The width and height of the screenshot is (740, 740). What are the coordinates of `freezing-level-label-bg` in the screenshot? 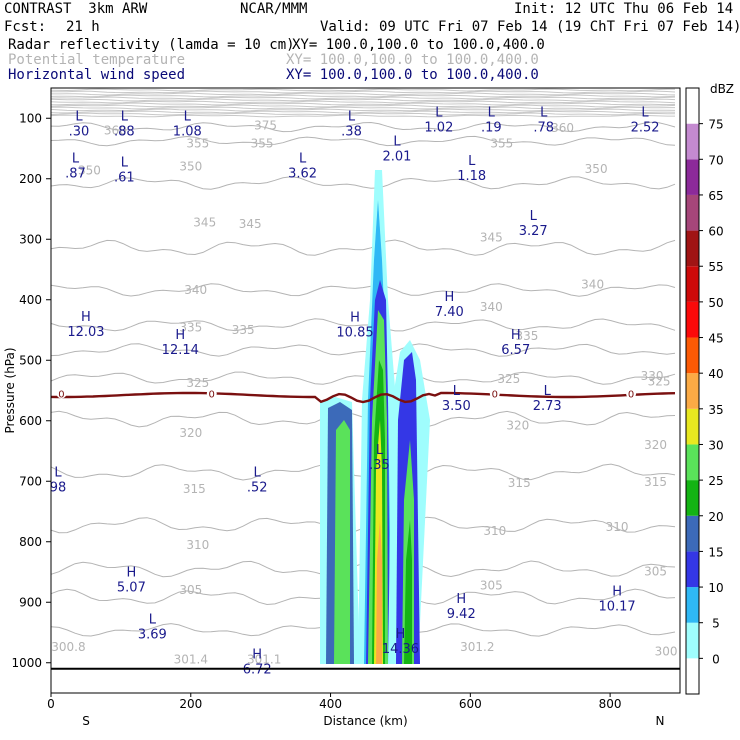 It's located at (494, 393).